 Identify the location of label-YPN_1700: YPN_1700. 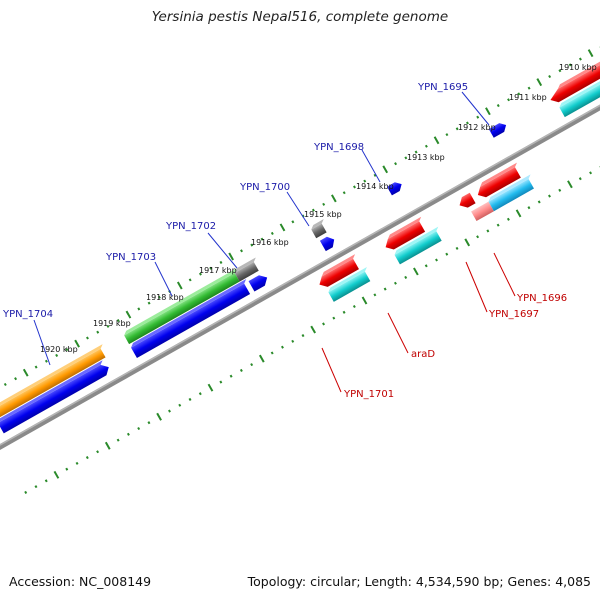
(264, 187).